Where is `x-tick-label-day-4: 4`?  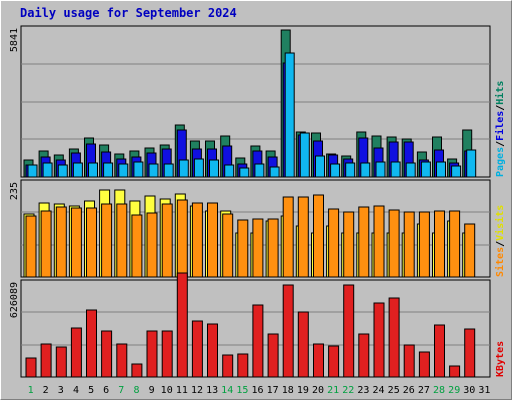 x-tick-label-day-4: 4 is located at coordinates (76, 390).